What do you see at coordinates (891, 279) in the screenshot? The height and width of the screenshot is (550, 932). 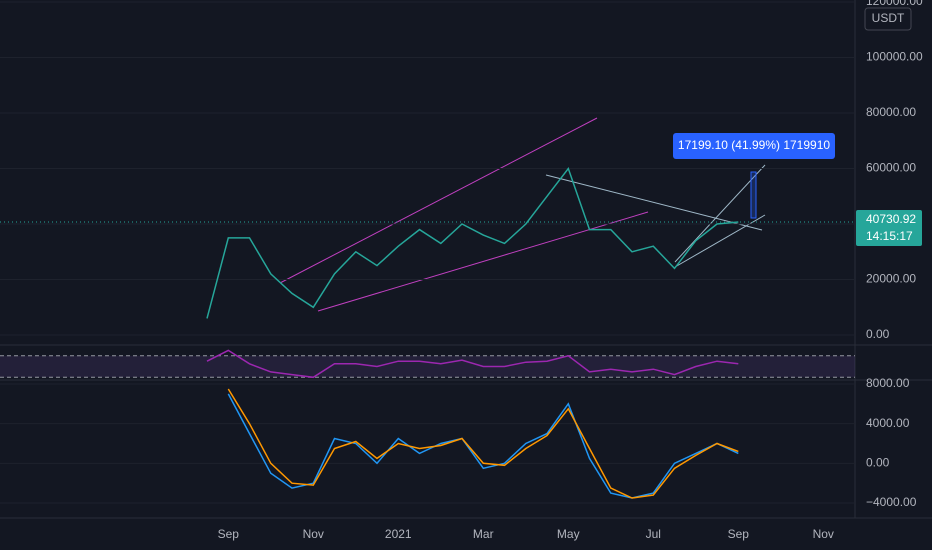 I see `y-tick-label: 20000.00` at bounding box center [891, 279].